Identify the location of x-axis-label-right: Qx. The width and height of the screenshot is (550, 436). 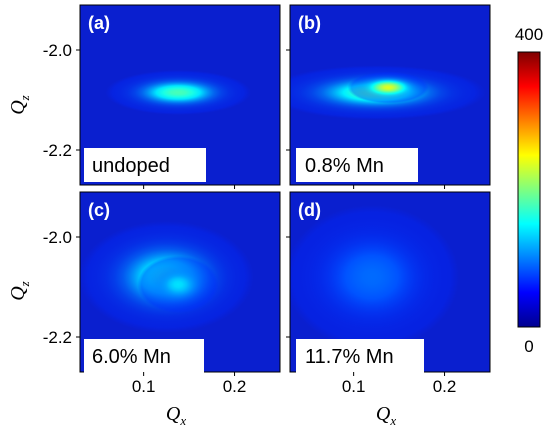
(386, 415).